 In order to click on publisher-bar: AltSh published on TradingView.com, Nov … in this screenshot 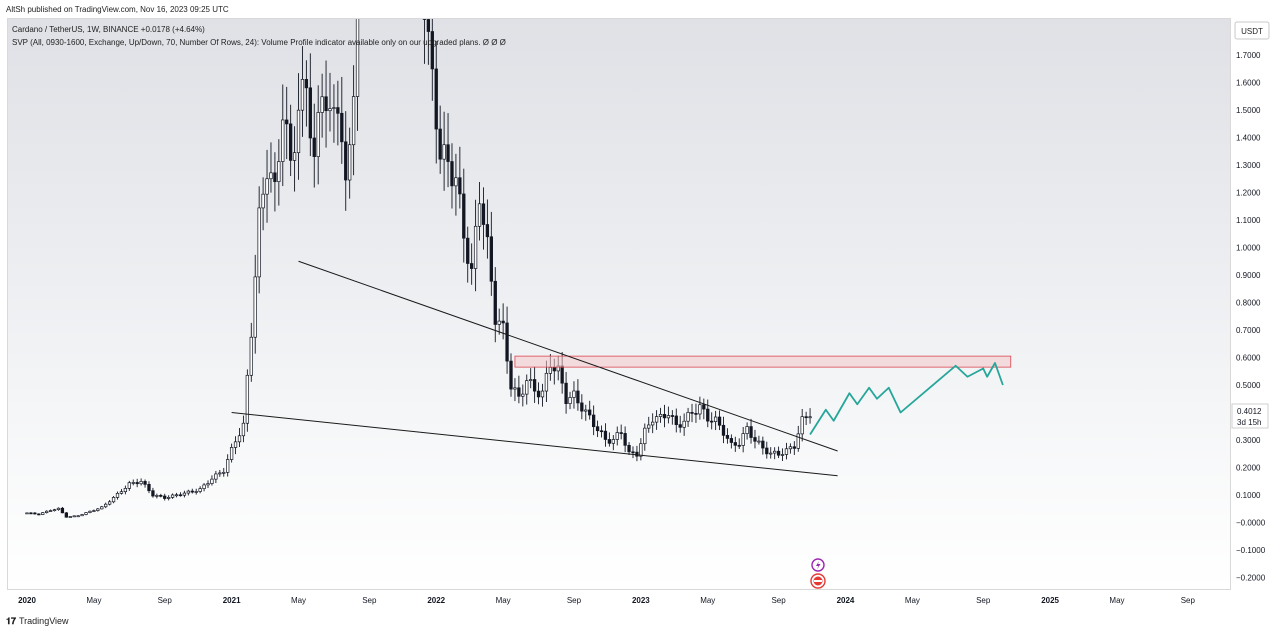, I will do `click(640, 9)`.